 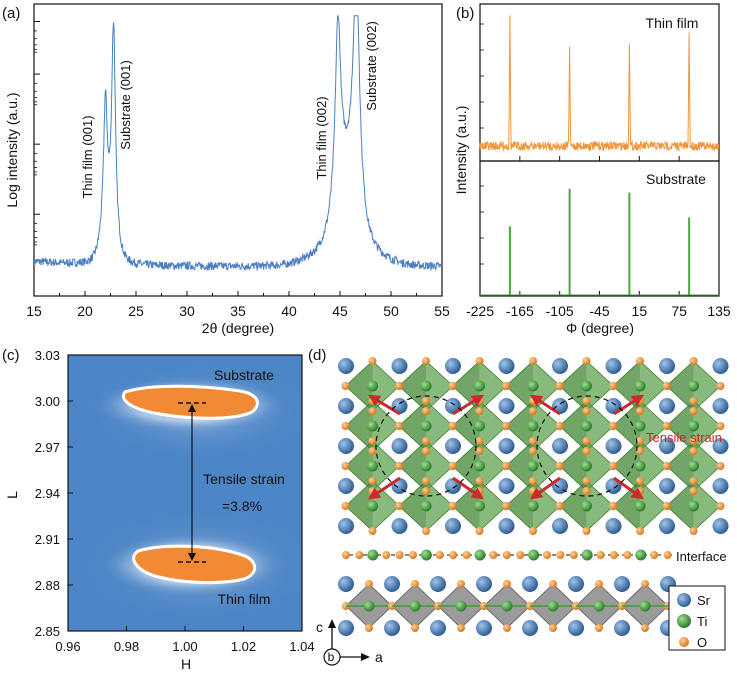 I want to click on tensile-strain-arrows, so click(x=506, y=447).